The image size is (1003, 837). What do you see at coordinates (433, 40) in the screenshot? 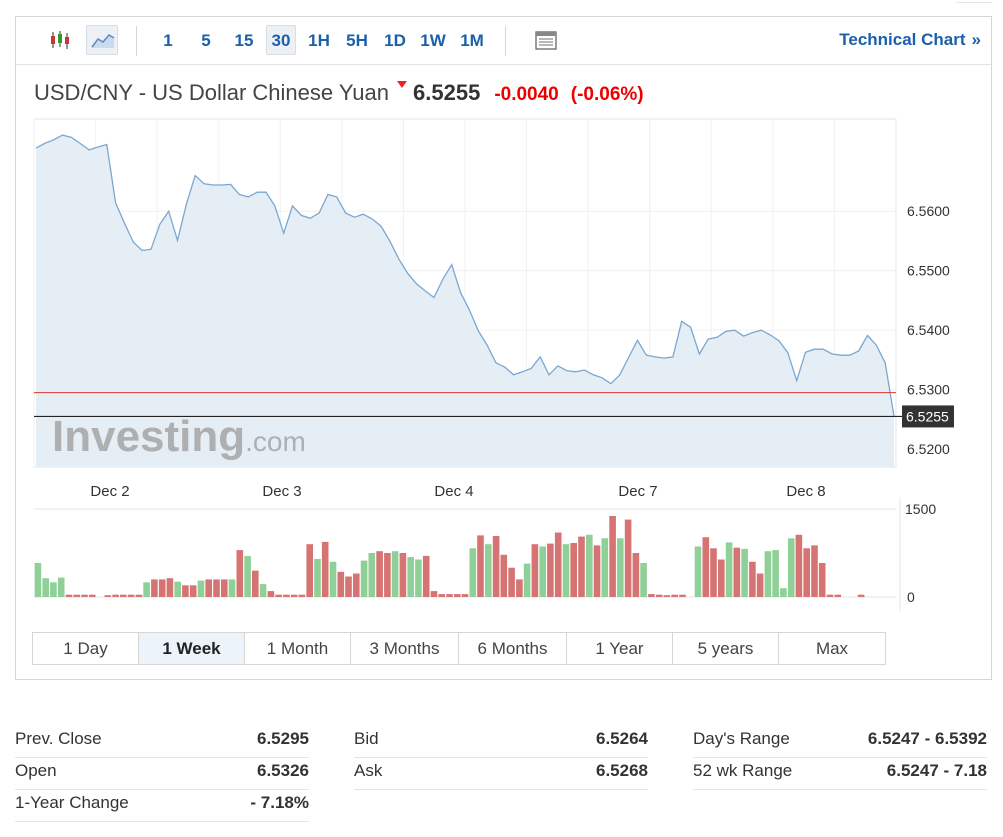
I see `interval-1w: 1W` at bounding box center [433, 40].